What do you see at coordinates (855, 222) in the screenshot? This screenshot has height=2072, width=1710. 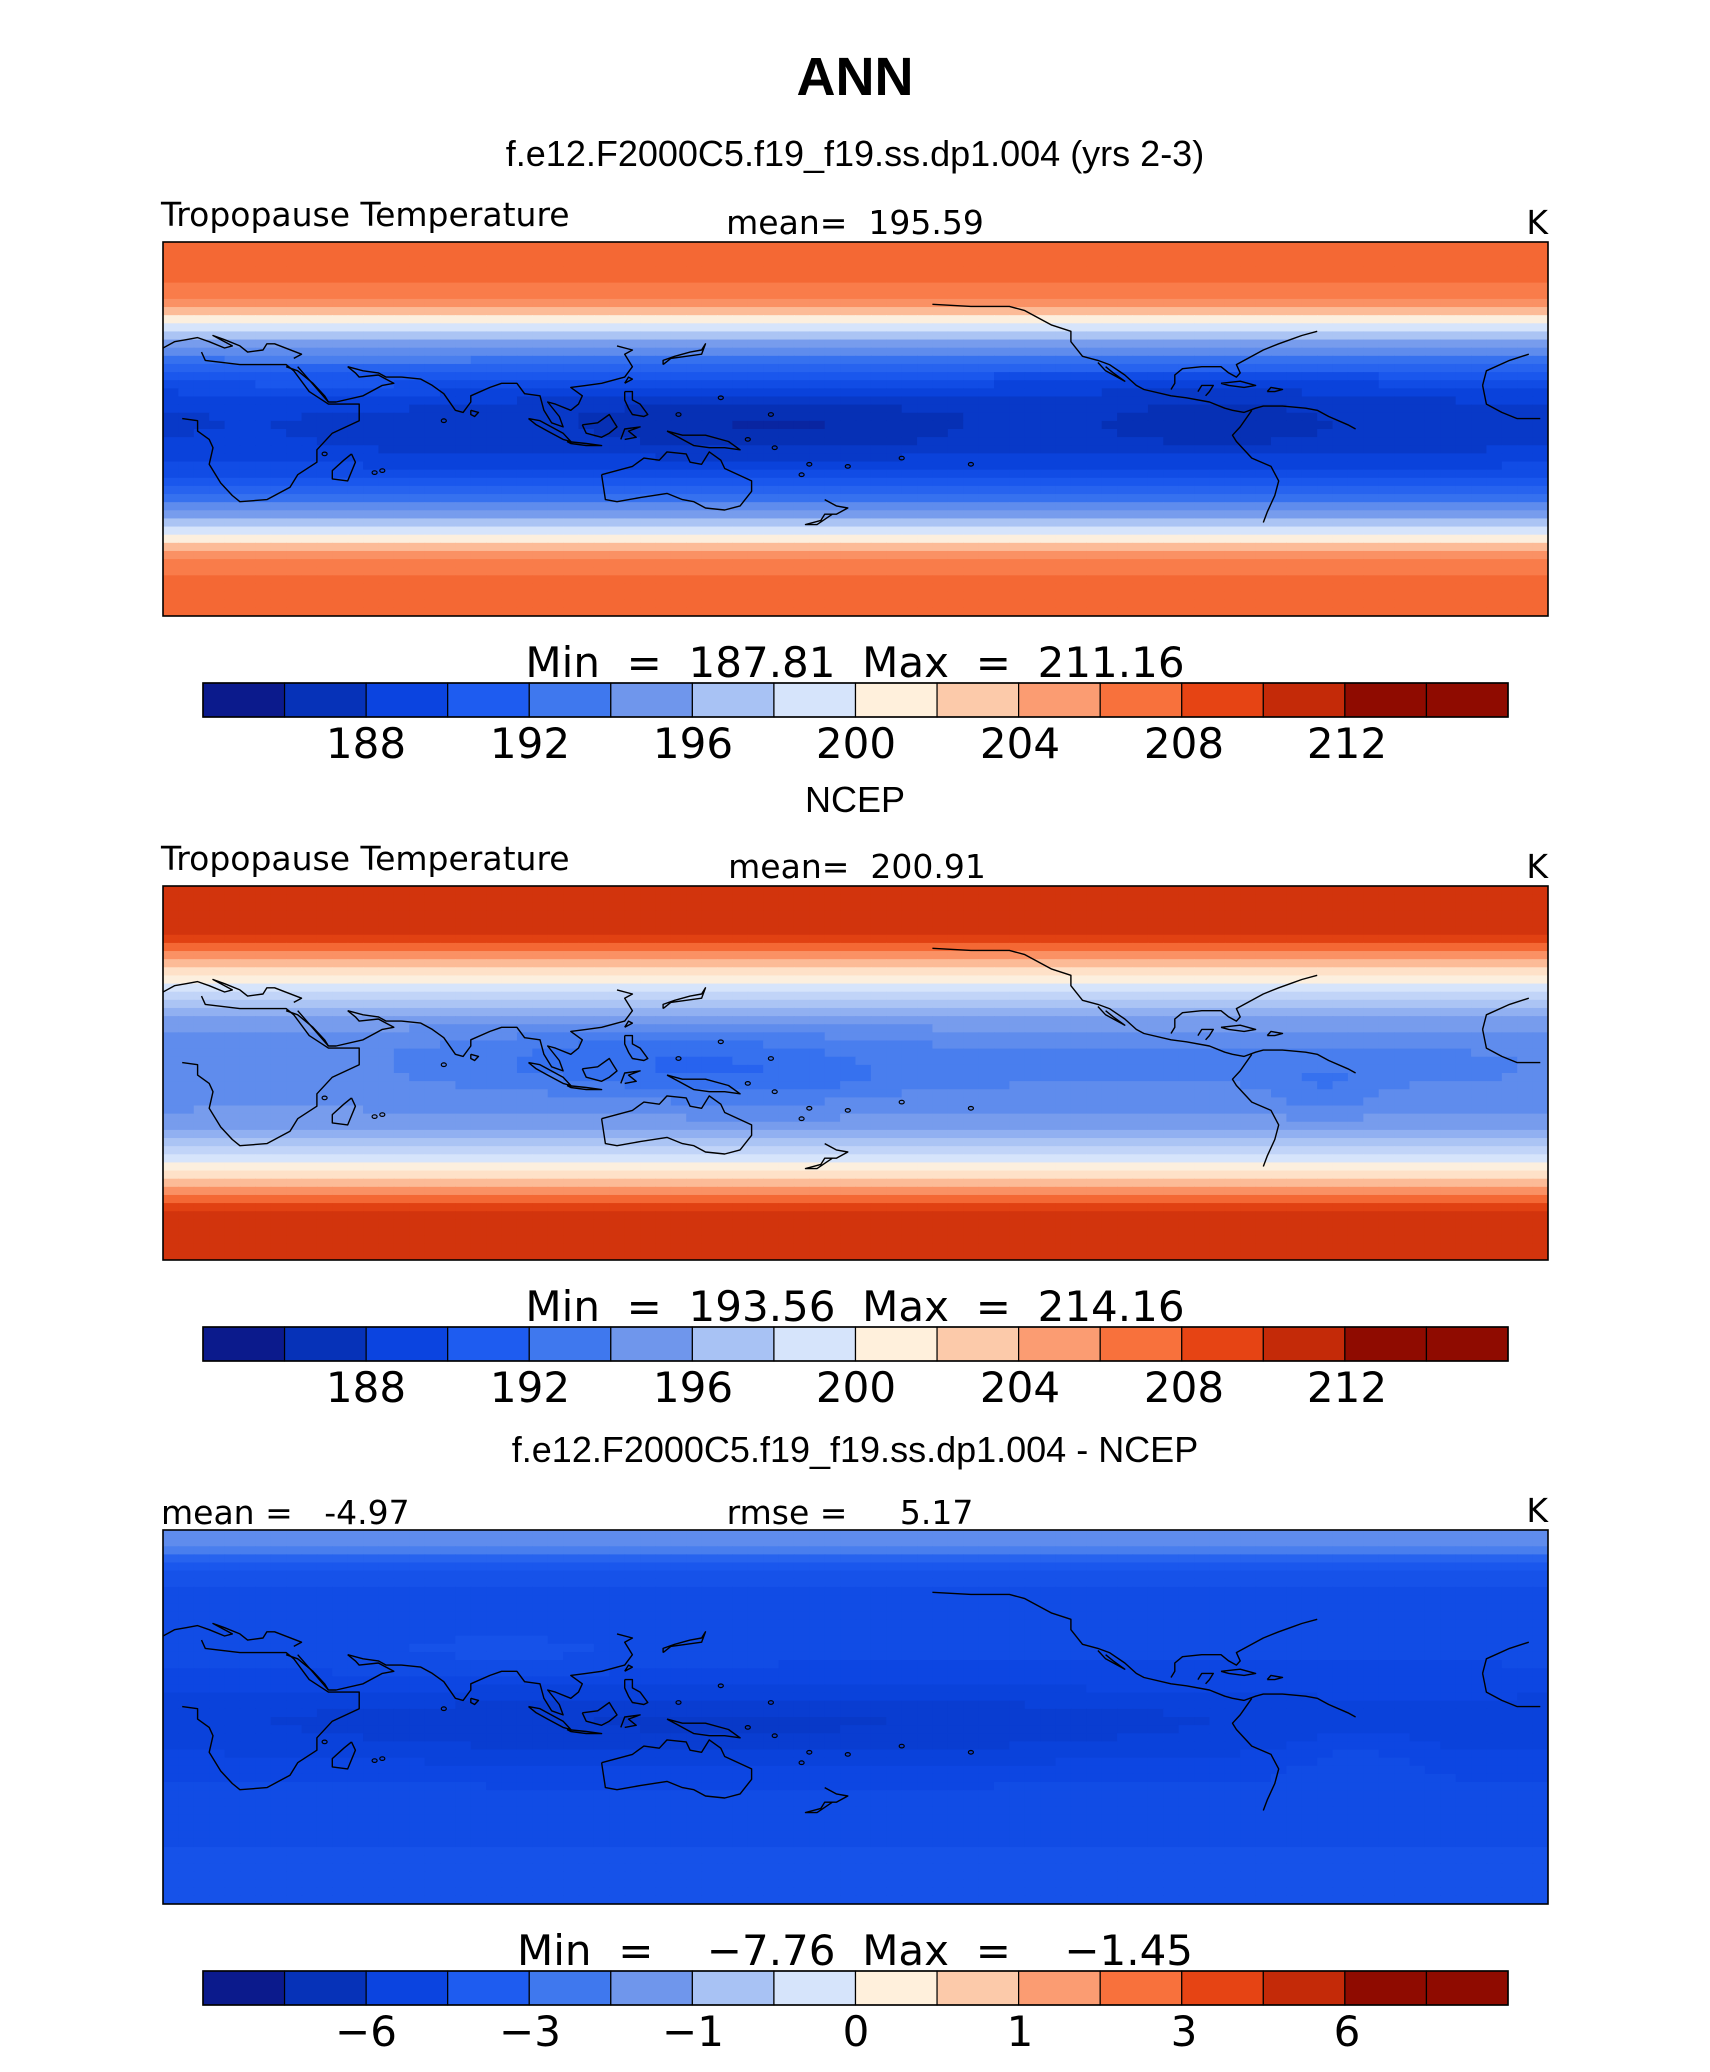 I see `panel-mean-label: mean= 195.59` at bounding box center [855, 222].